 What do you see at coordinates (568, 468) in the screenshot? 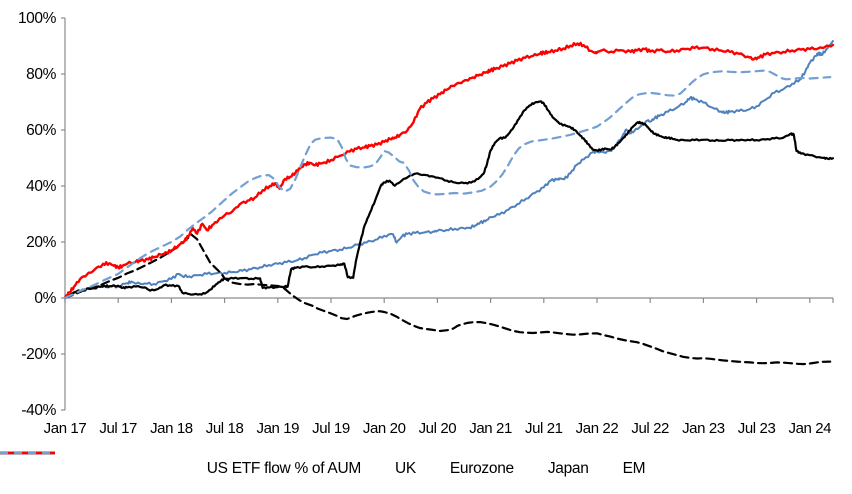
I see `legend-label: Japan` at bounding box center [568, 468].